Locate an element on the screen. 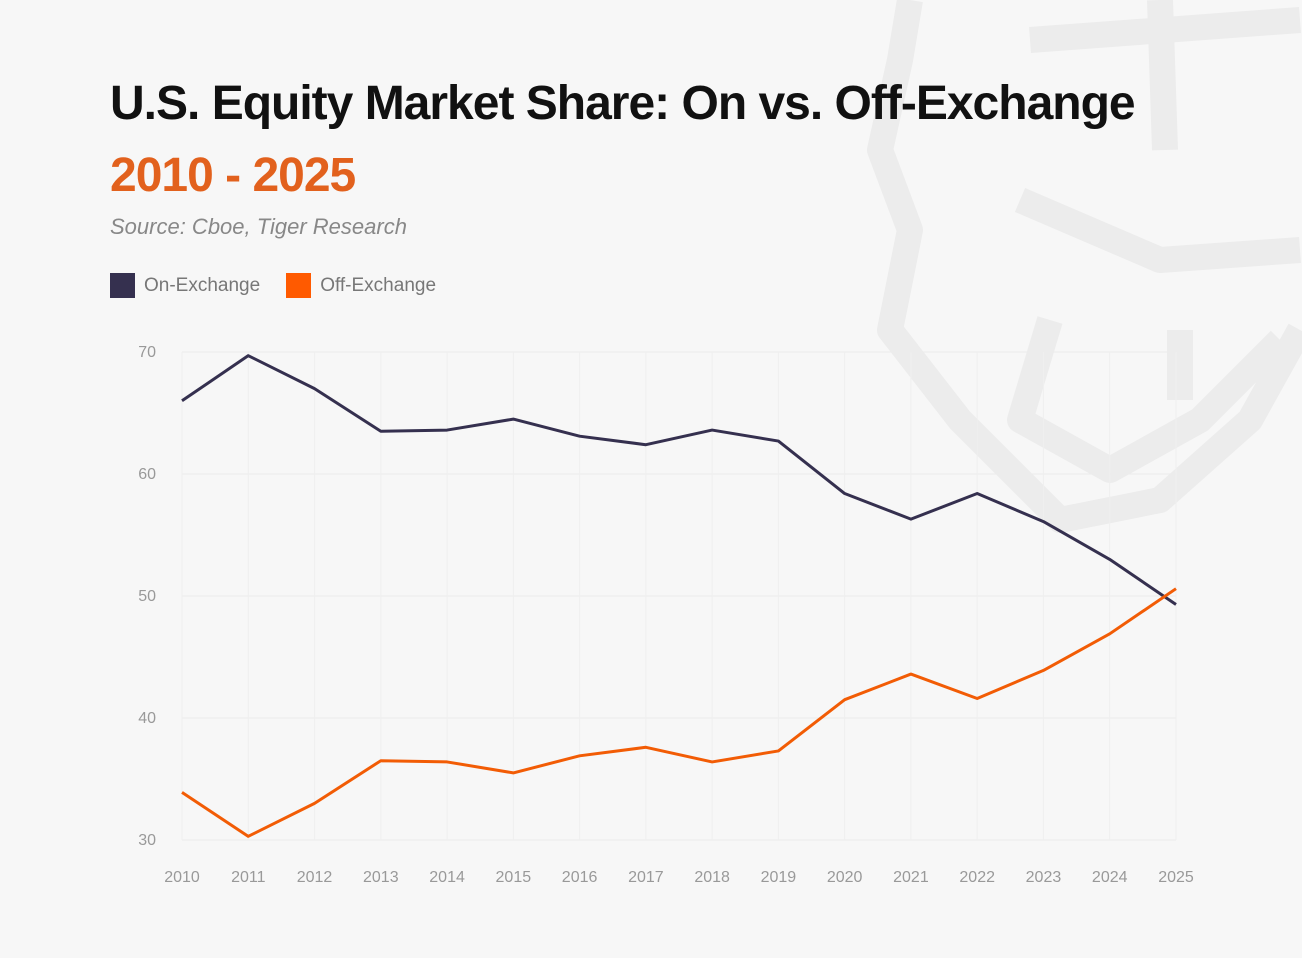  x-tick-label: 2018 is located at coordinates (712, 877).